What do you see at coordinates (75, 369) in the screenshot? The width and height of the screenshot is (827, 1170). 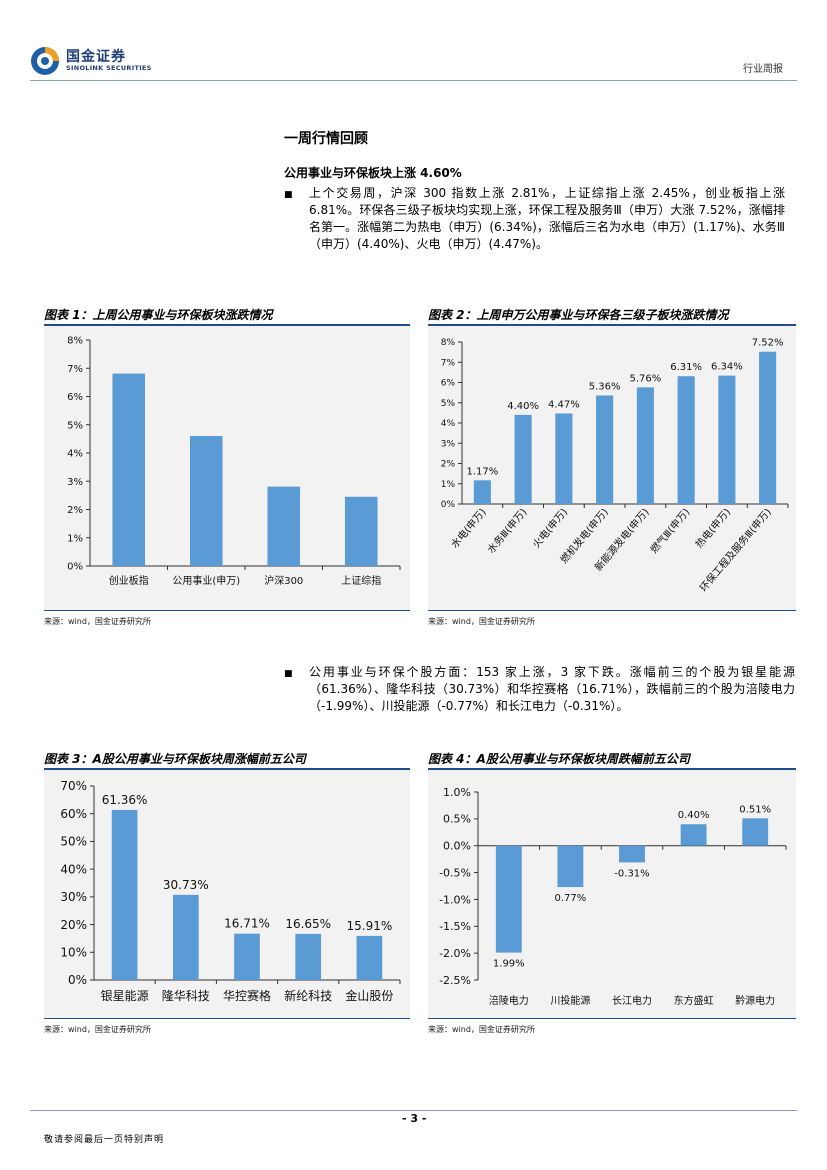 I see `fig1-y-tick-label: 7%` at bounding box center [75, 369].